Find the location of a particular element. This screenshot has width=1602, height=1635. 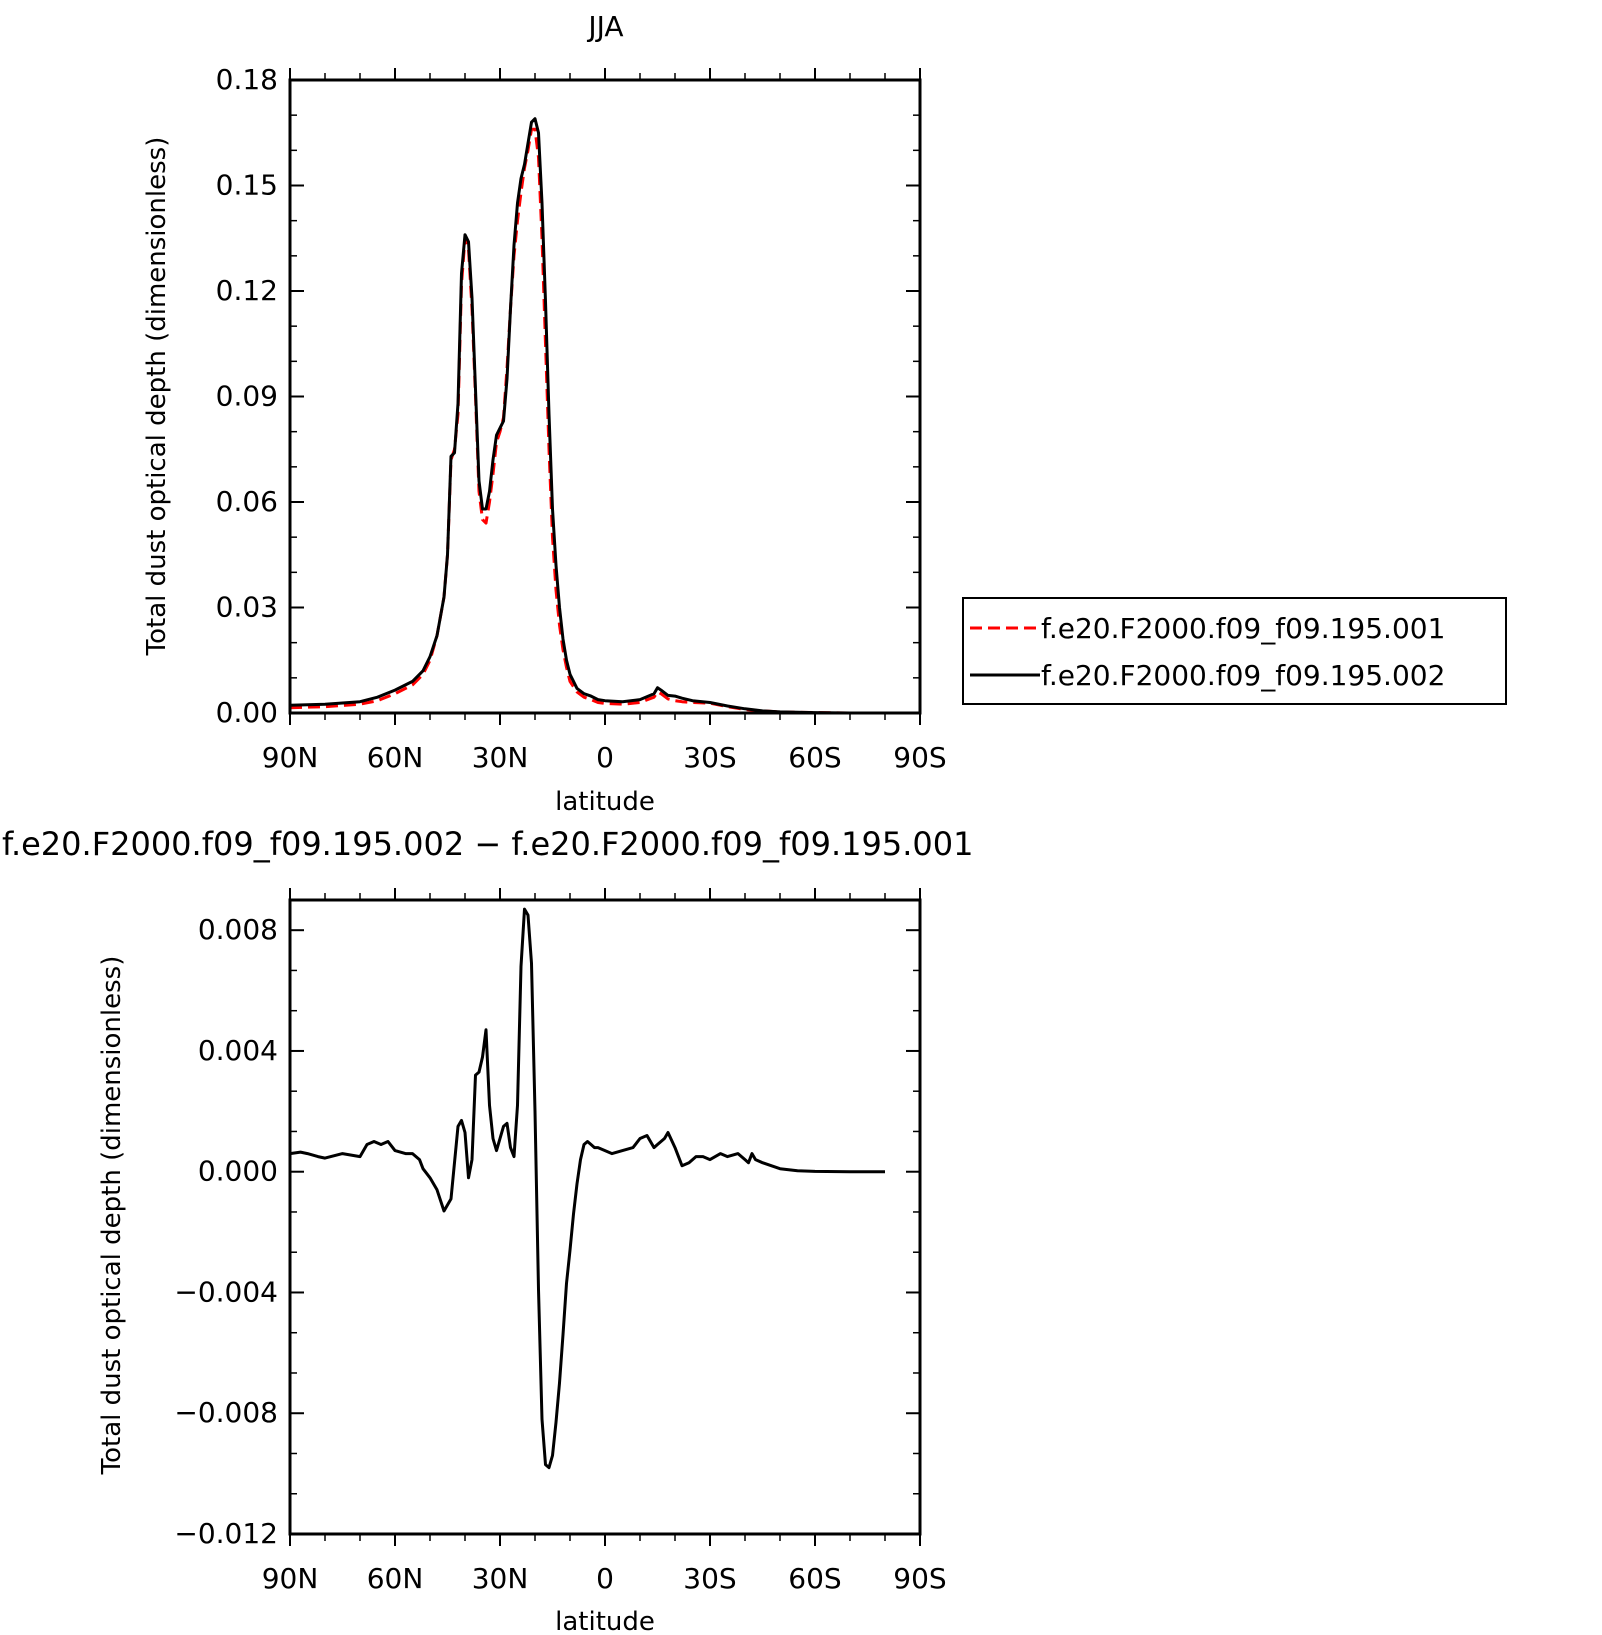

lower-x-axis-label: latitude is located at coordinates (605, 1621).